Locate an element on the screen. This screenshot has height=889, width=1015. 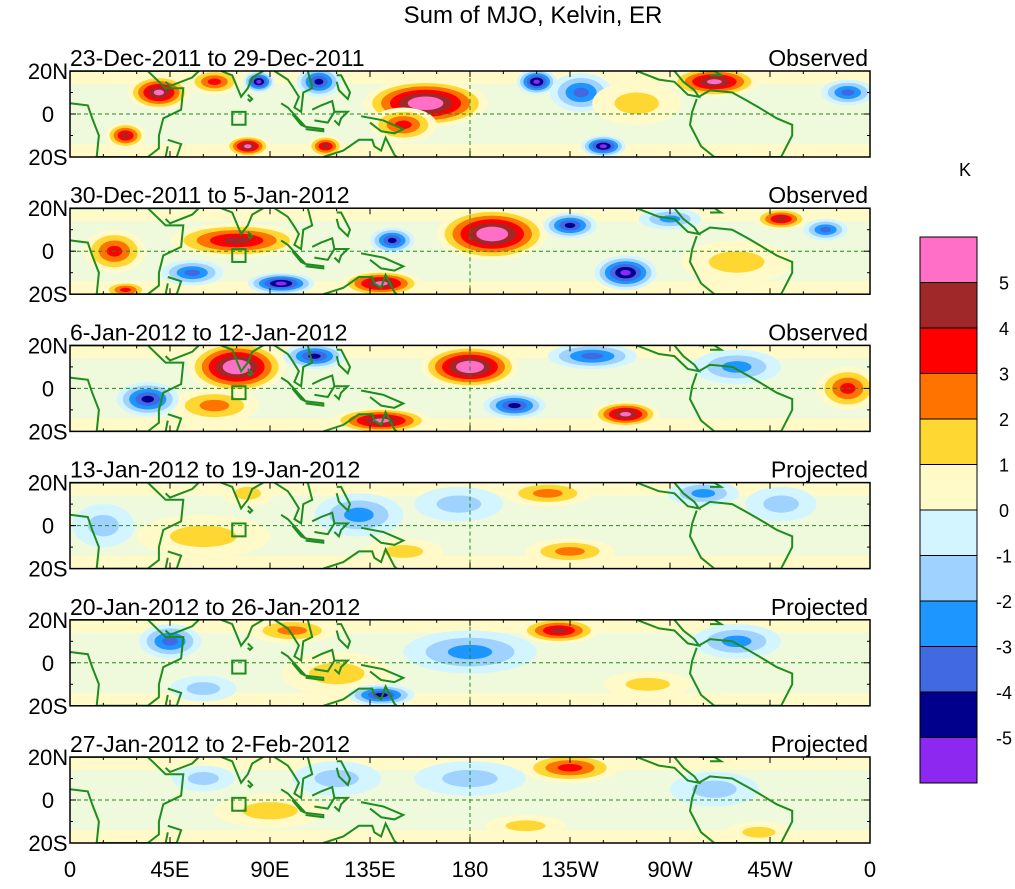
colorbar-label: -1 is located at coordinates (1004, 557).